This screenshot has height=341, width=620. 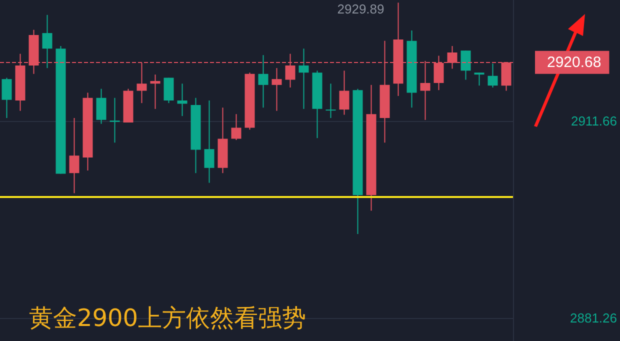 What do you see at coordinates (167, 318) in the screenshot?
I see `text: 黄金2900上方依然看强势` at bounding box center [167, 318].